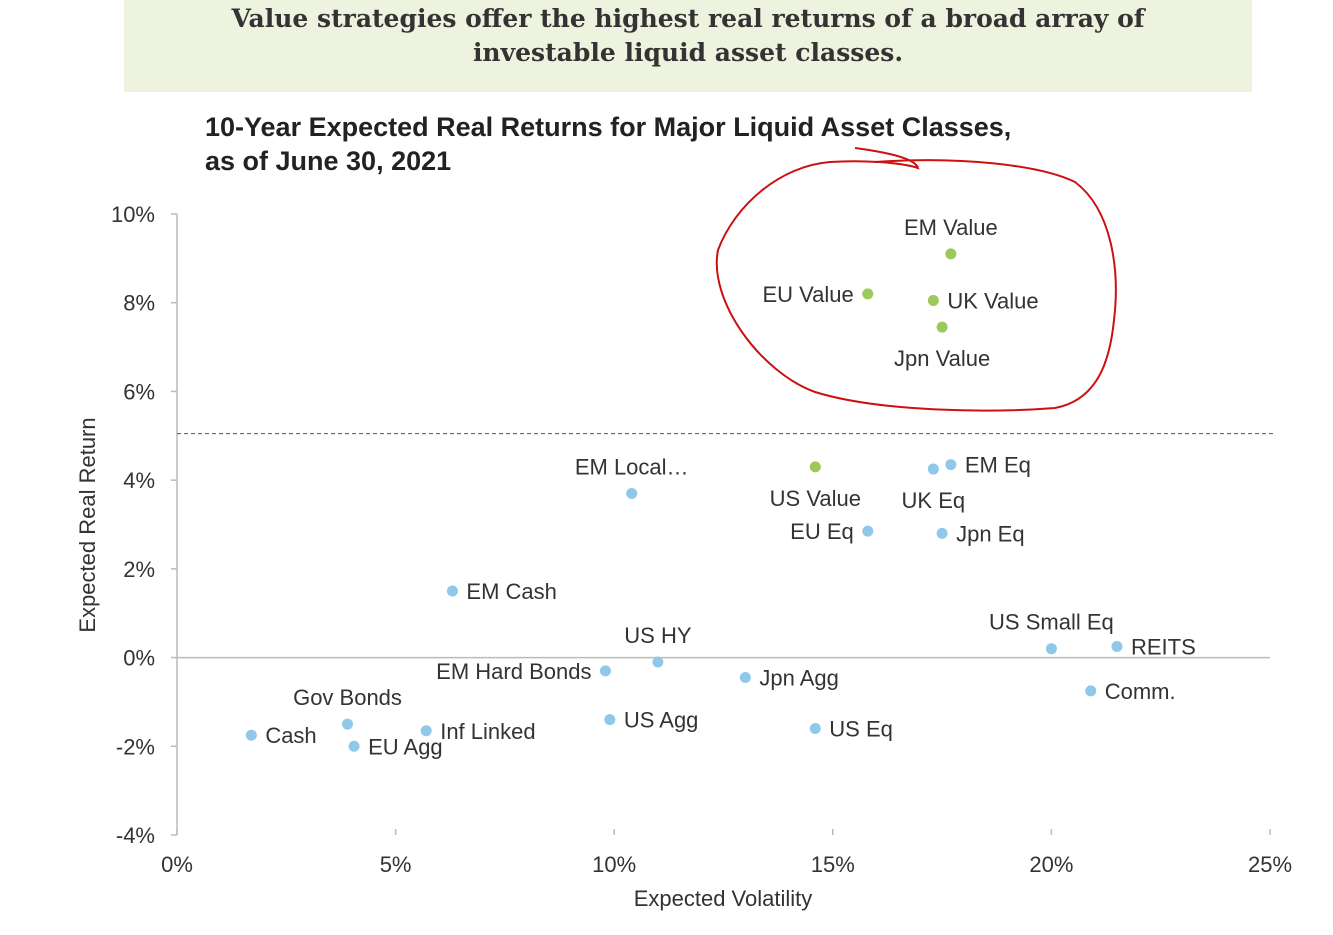 This screenshot has height=935, width=1333. I want to click on point-em-cash, so click(452, 591).